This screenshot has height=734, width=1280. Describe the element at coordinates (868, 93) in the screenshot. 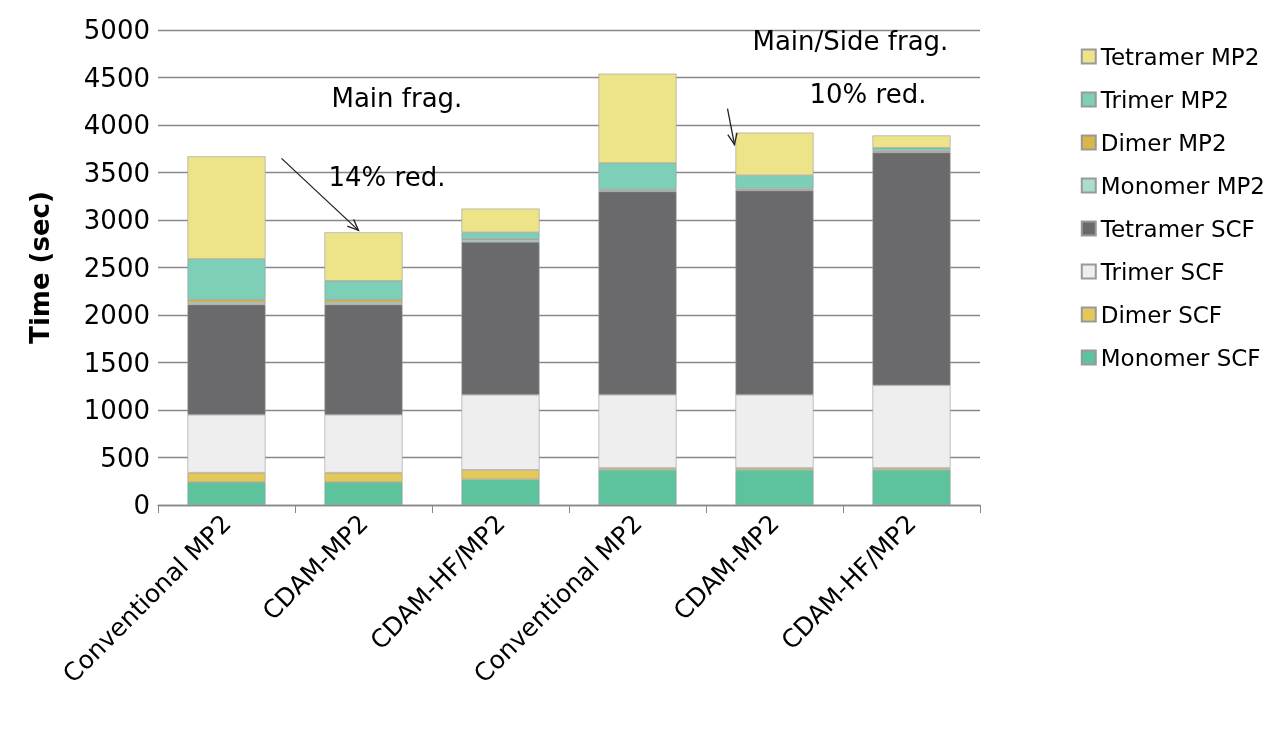

I see `annotation: 10% red.` at that location.